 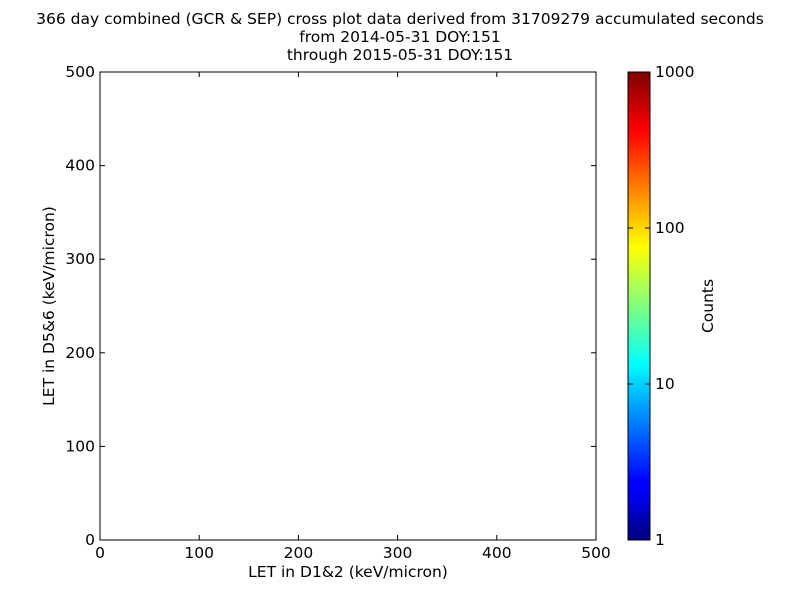 What do you see at coordinates (400, 37) in the screenshot?
I see `chart-title-line-2: from 2014-05-31 DOY:151` at bounding box center [400, 37].